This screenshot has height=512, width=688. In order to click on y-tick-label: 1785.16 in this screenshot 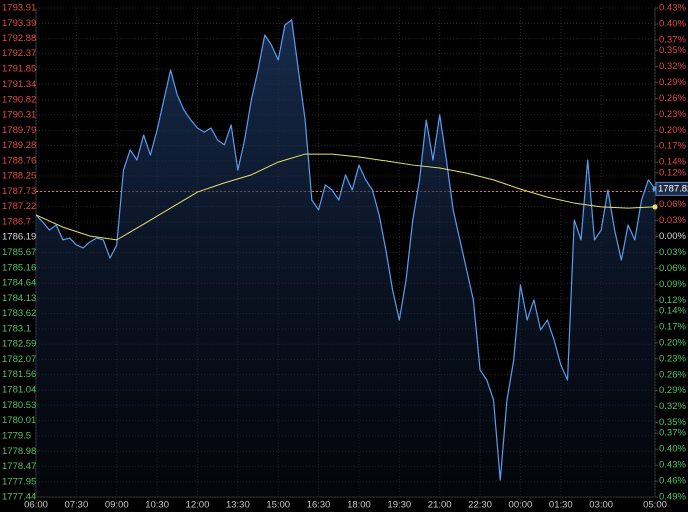, I will do `click(19, 267)`.